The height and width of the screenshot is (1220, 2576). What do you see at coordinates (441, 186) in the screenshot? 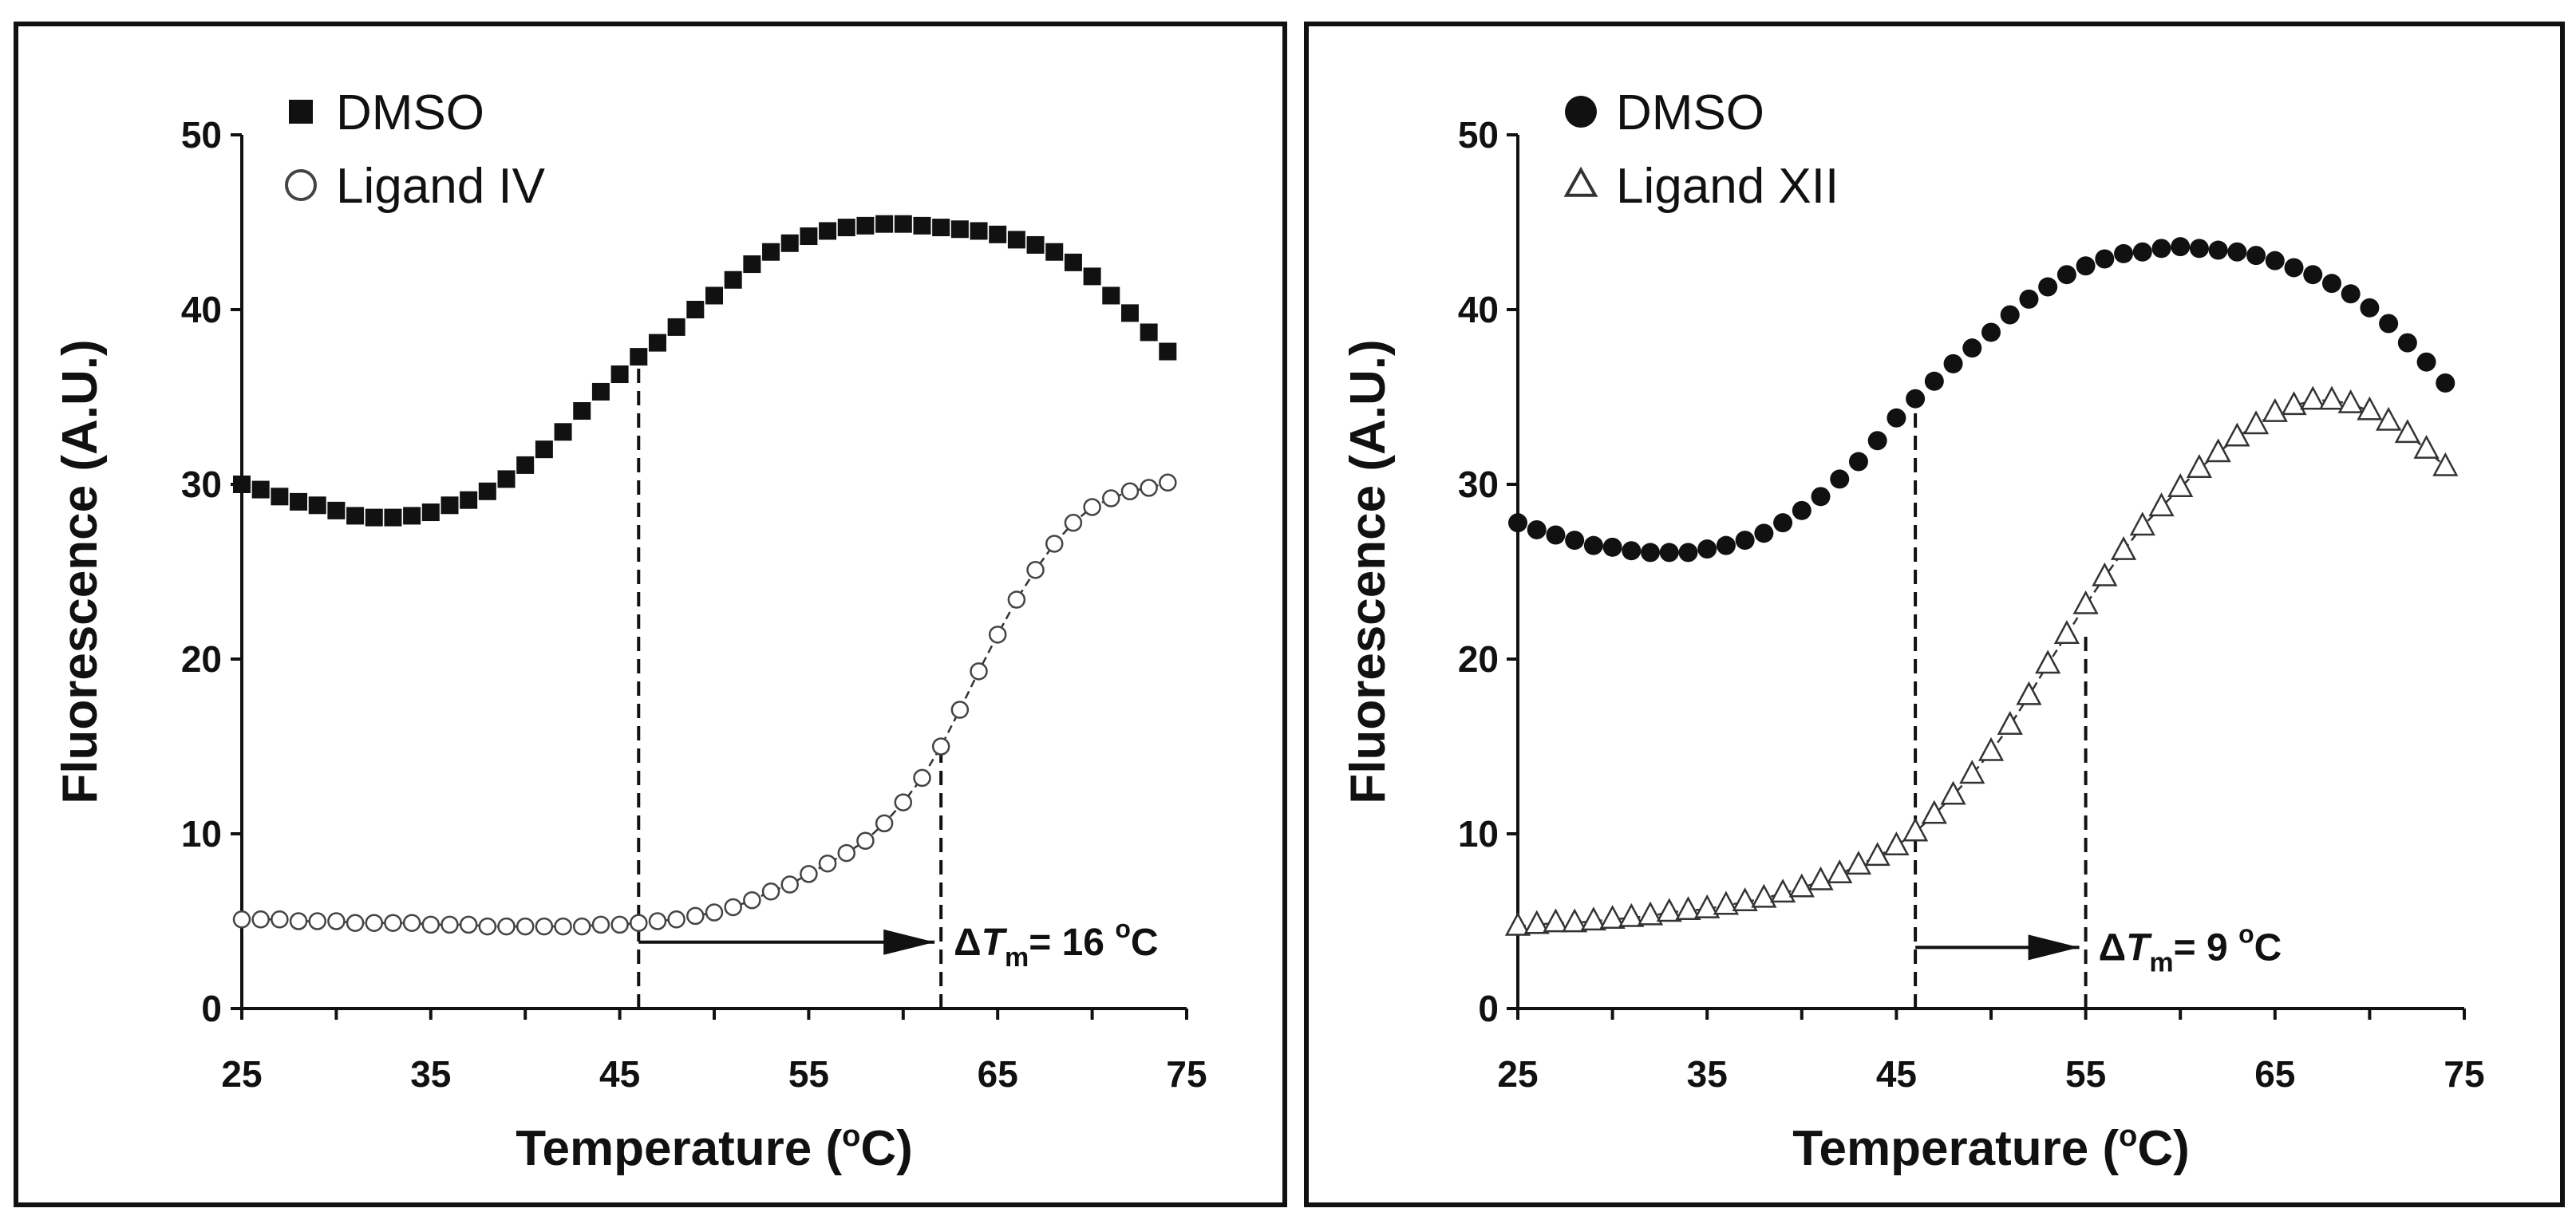
I see `legend-label: Ligand IV` at bounding box center [441, 186].